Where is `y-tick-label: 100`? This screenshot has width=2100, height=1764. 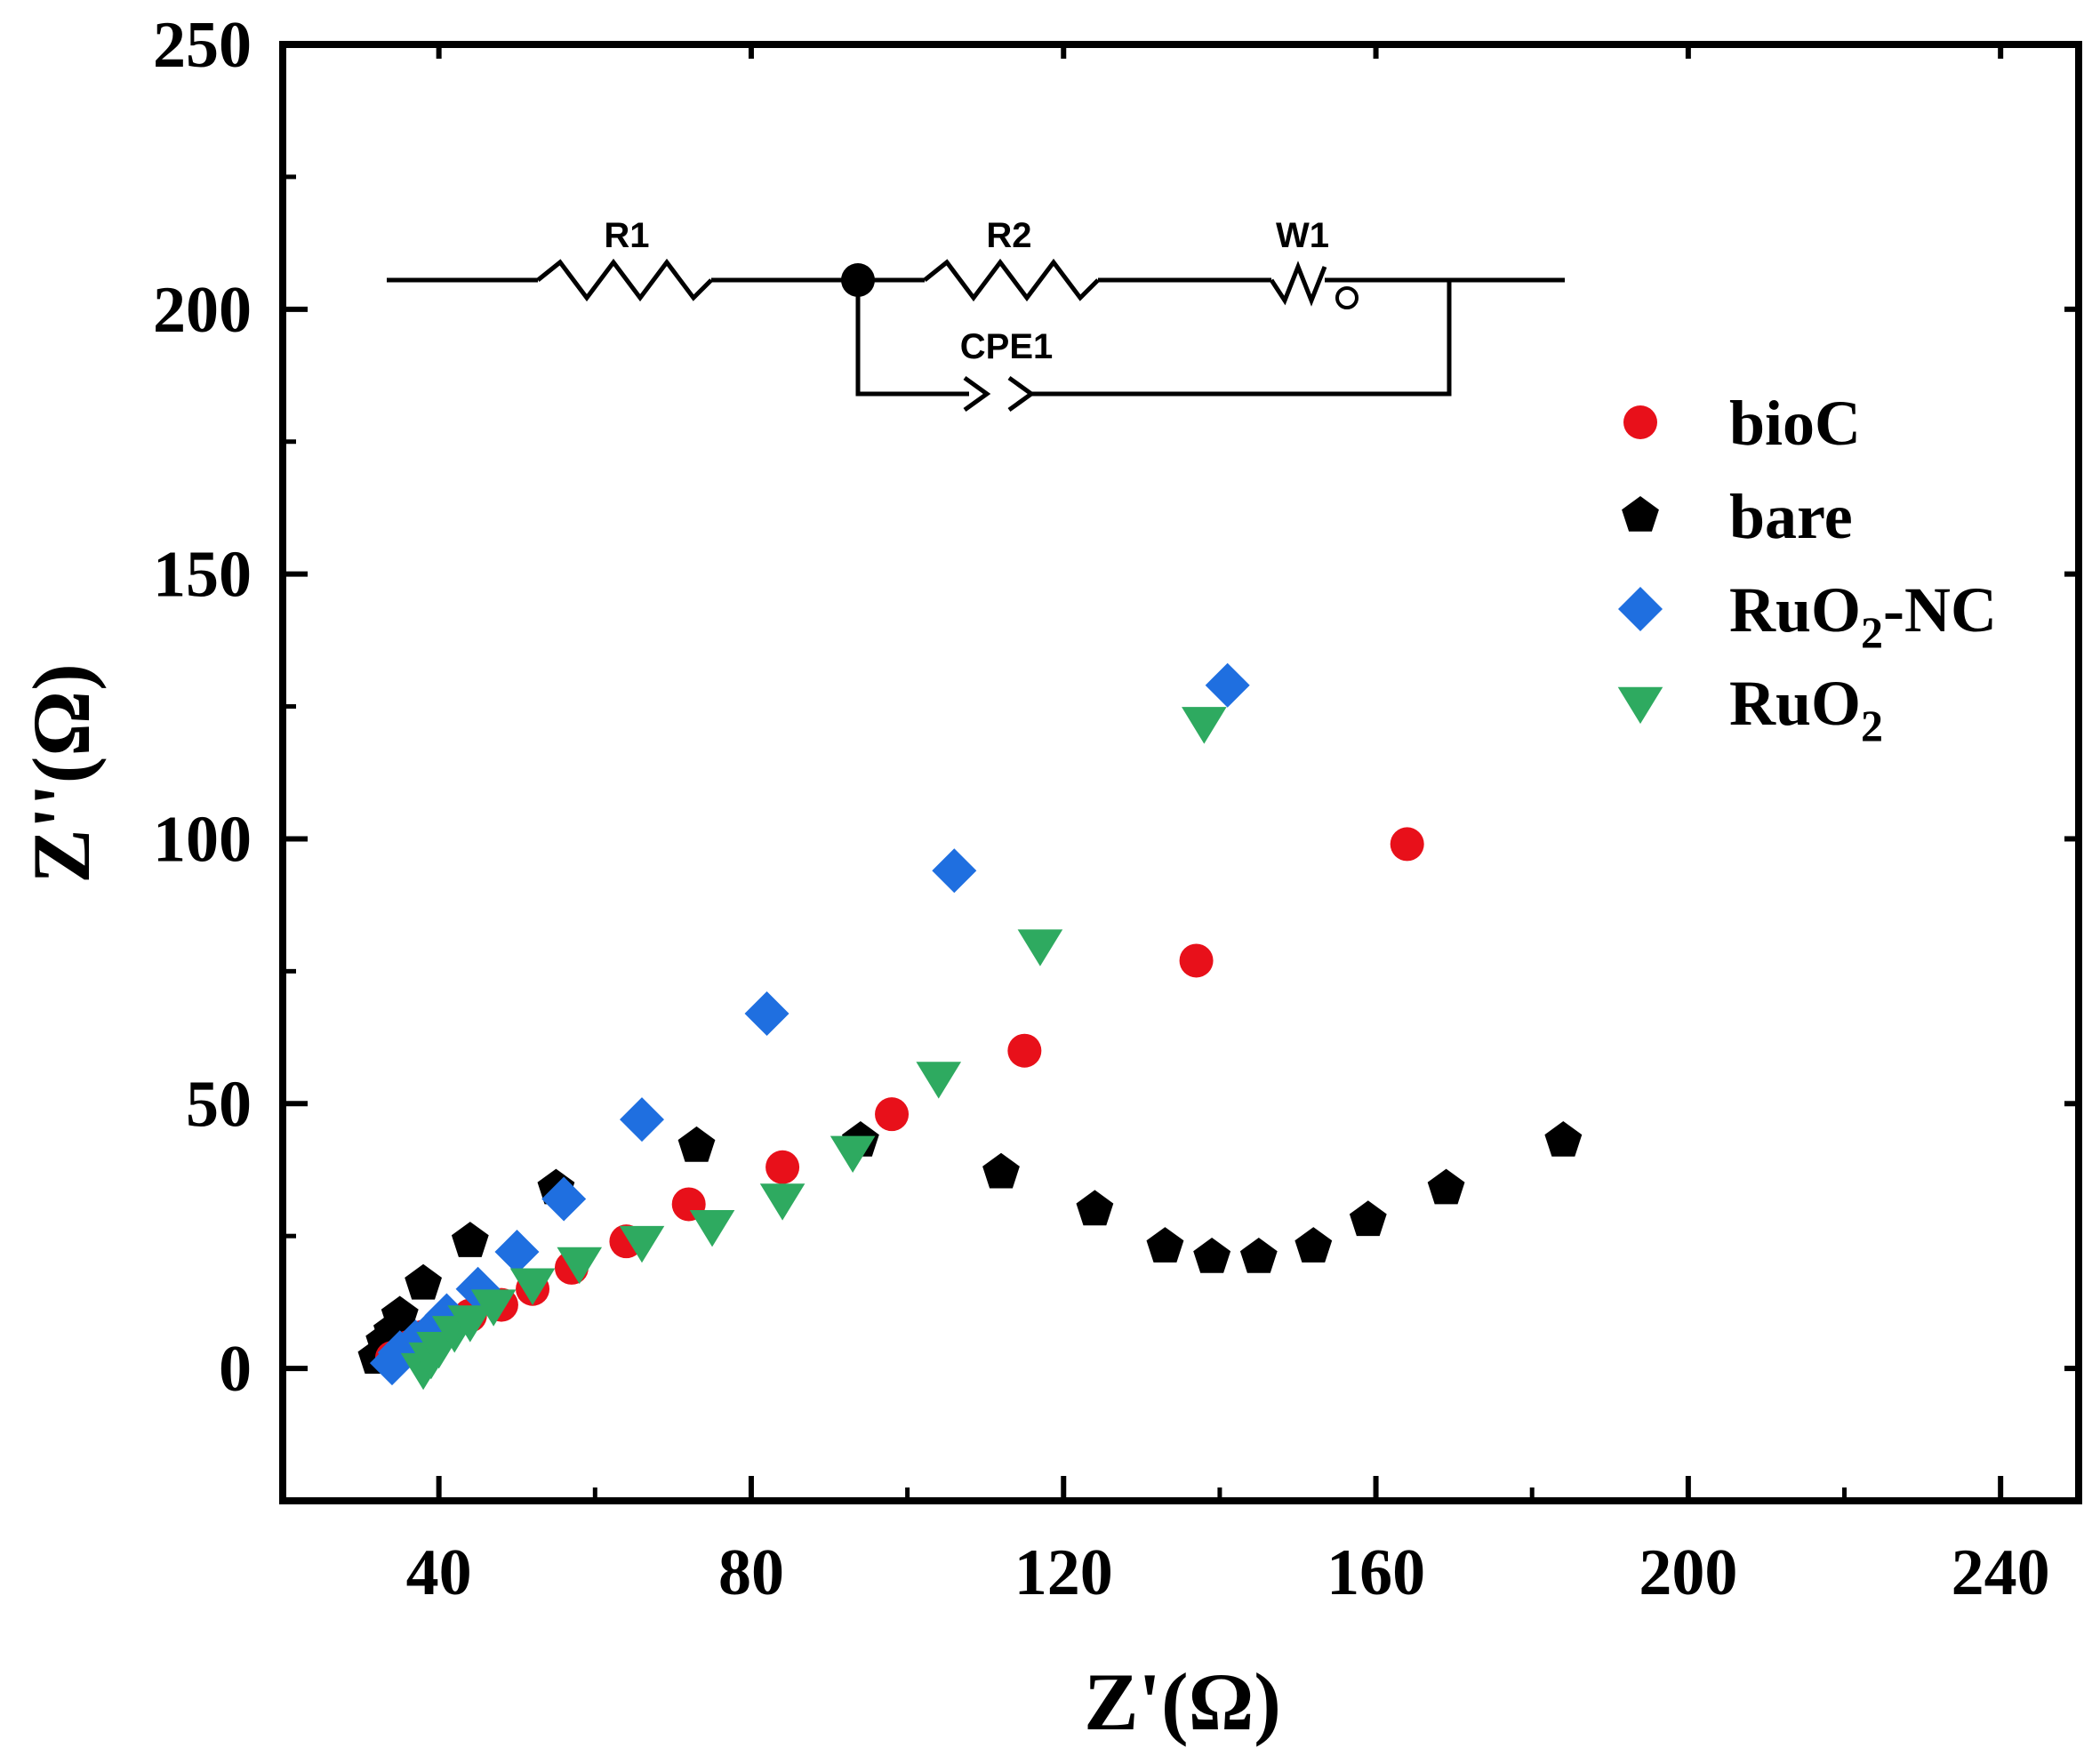
y-tick-label: 100 is located at coordinates (202, 840).